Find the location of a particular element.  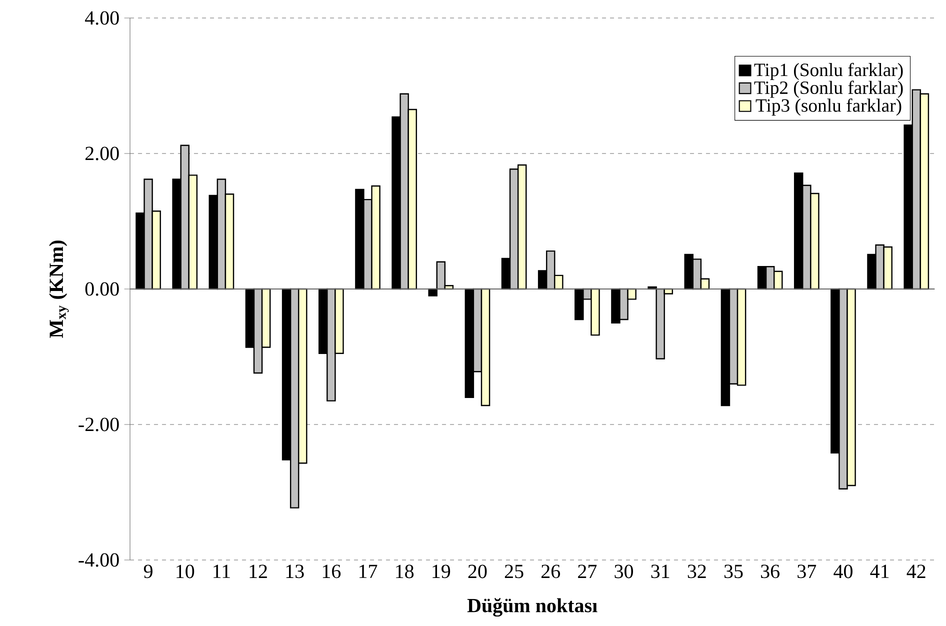

x-tick-label: 17 is located at coordinates (369, 571).